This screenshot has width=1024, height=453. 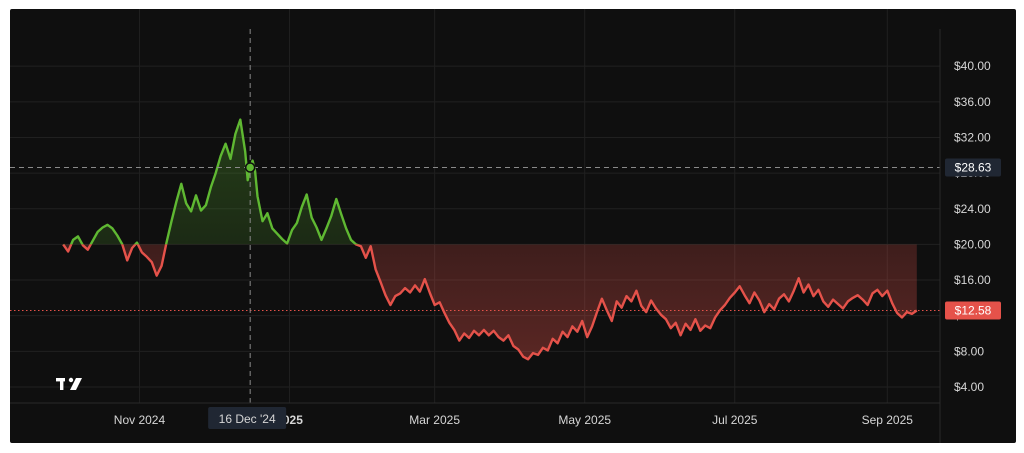 What do you see at coordinates (211, 181) in the screenshot?
I see `price-line-above` at bounding box center [211, 181].